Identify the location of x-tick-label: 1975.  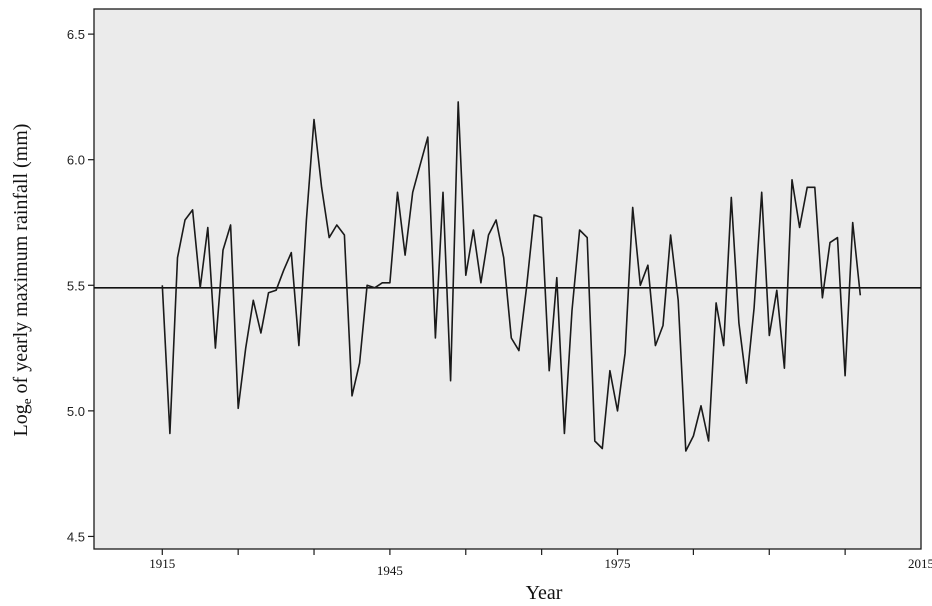
(618, 563).